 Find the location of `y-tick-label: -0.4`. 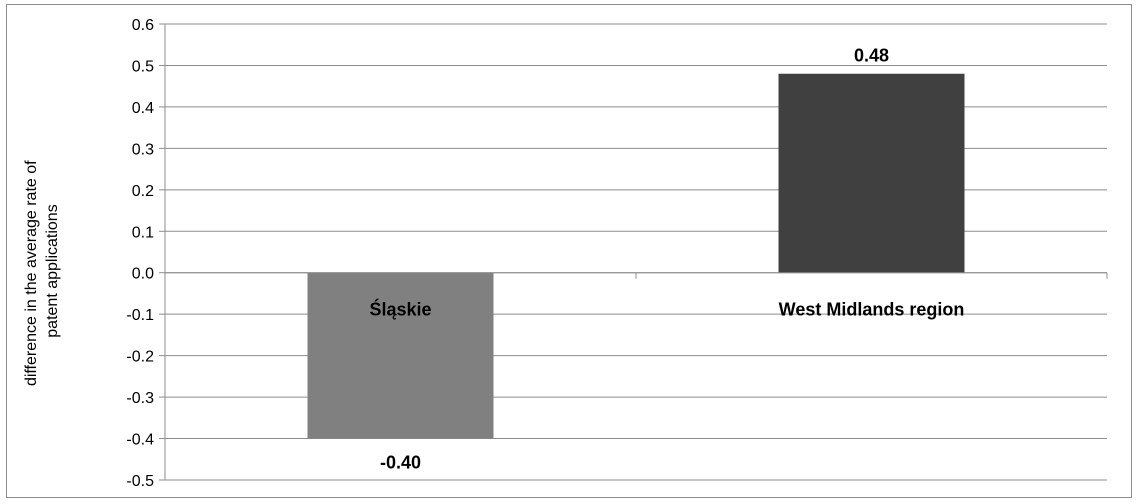

y-tick-label: -0.4 is located at coordinates (140, 440).